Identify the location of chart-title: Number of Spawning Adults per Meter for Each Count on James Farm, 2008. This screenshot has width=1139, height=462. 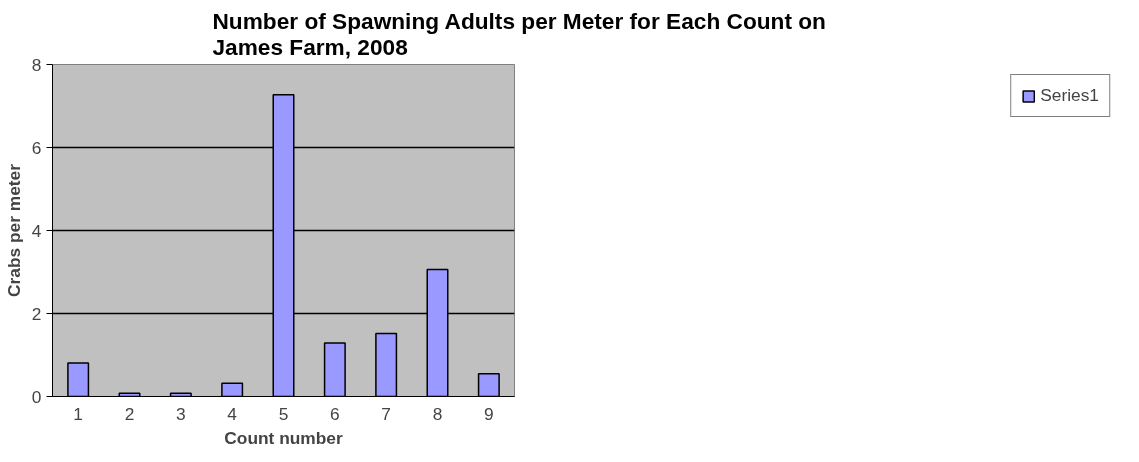
(519, 33).